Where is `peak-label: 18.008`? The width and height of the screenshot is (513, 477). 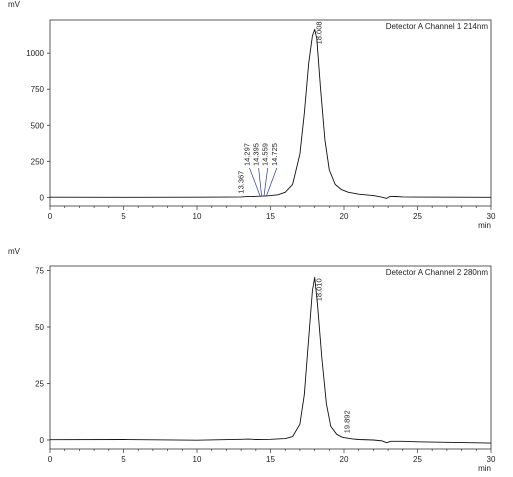
peak-label: 18.008 is located at coordinates (319, 32).